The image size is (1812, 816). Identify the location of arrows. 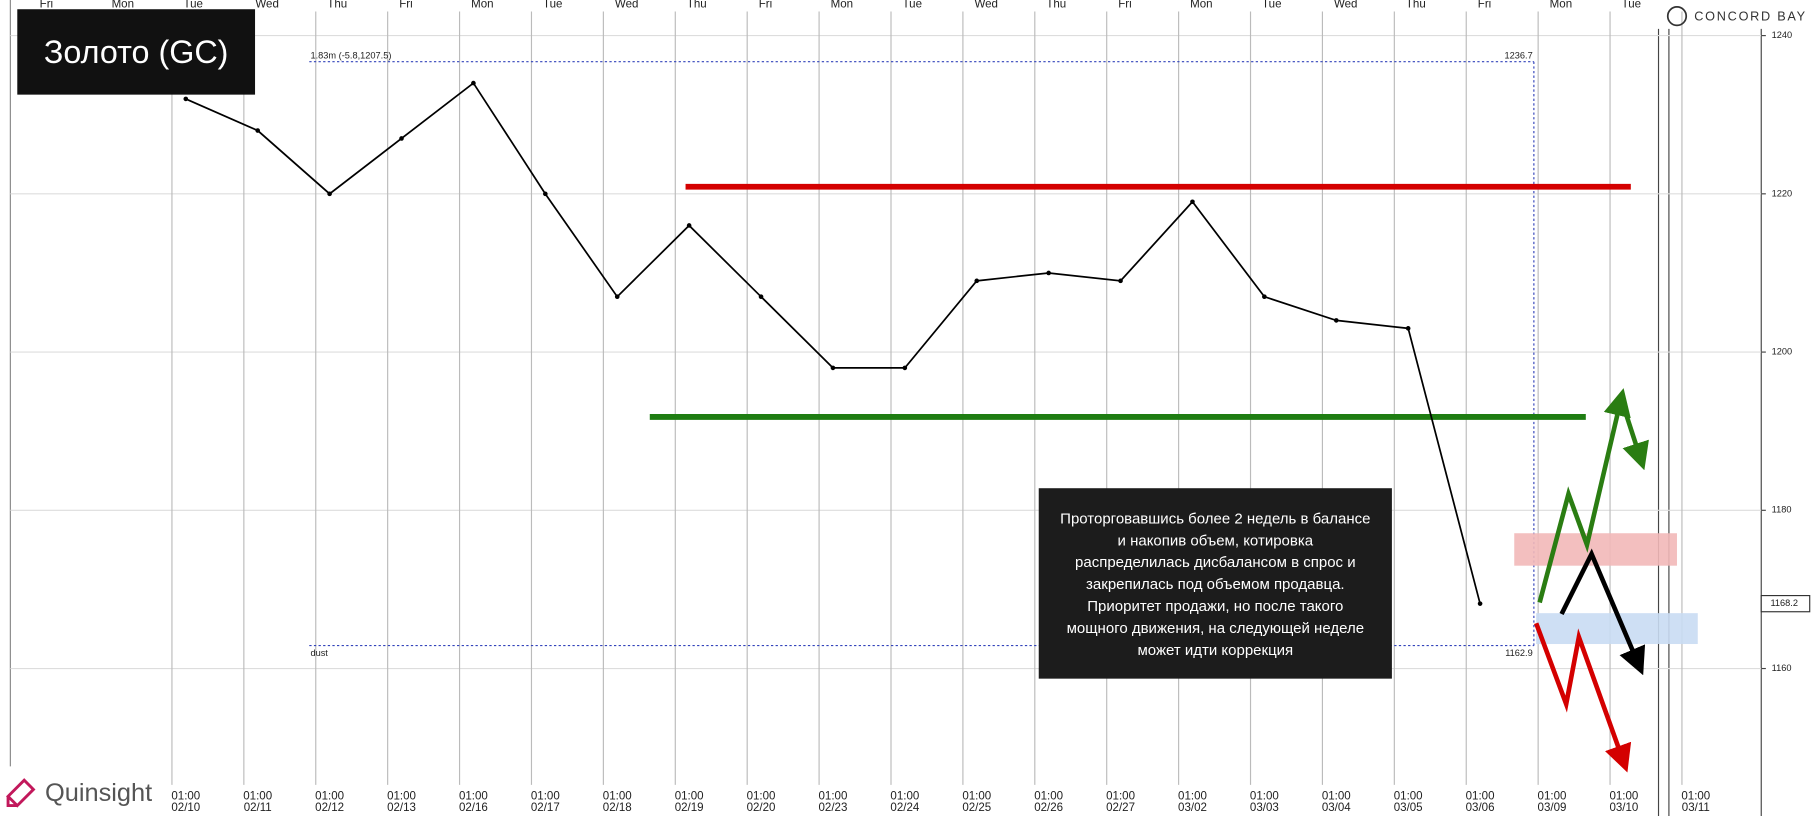
(1591, 580).